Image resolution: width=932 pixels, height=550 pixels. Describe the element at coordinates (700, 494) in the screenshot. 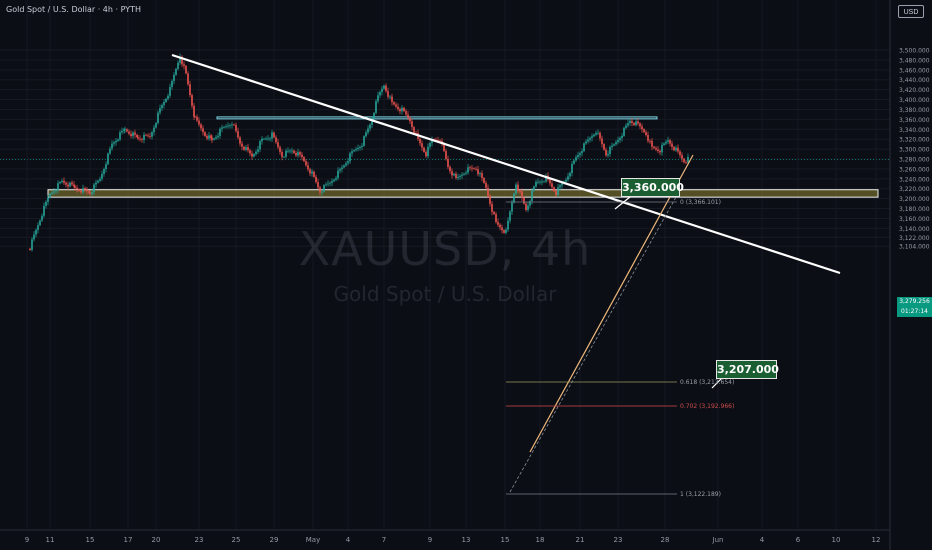

I see `fib-label-1: 1 (3,122.189)` at that location.